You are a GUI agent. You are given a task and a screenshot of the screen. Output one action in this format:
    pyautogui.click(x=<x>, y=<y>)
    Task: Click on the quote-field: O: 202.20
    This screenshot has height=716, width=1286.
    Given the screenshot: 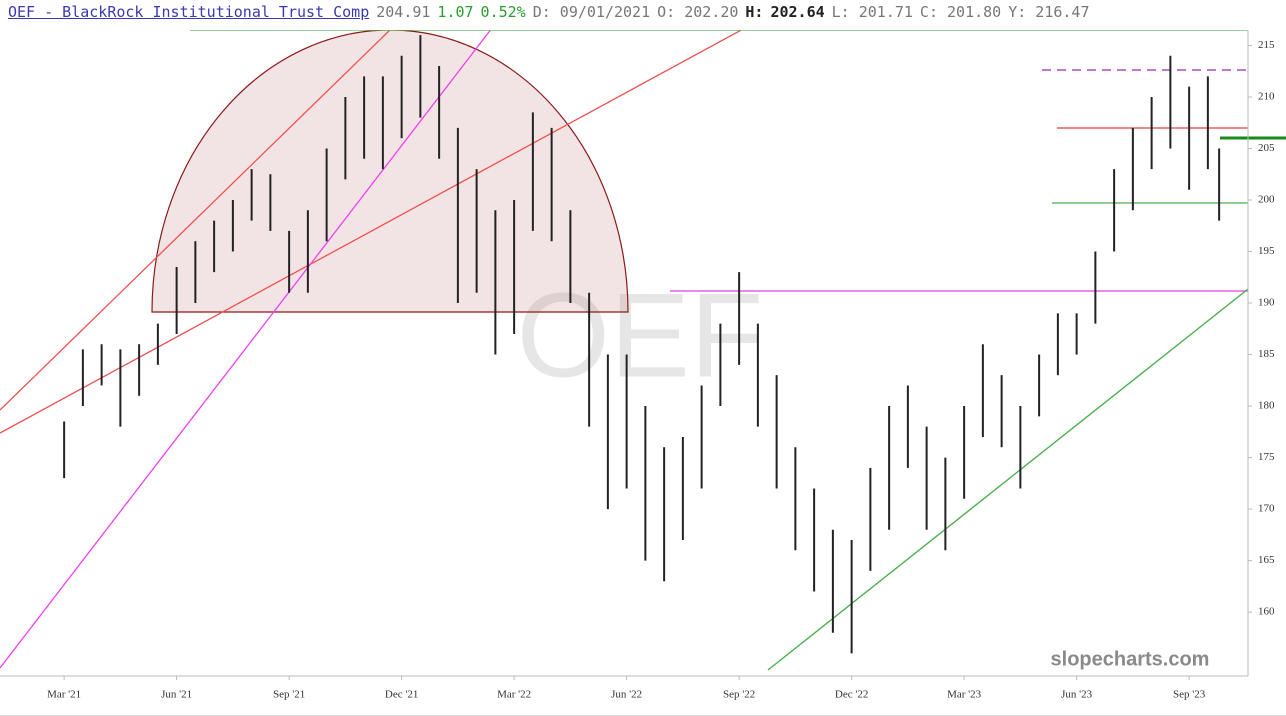 What is the action you would take?
    pyautogui.click(x=698, y=12)
    